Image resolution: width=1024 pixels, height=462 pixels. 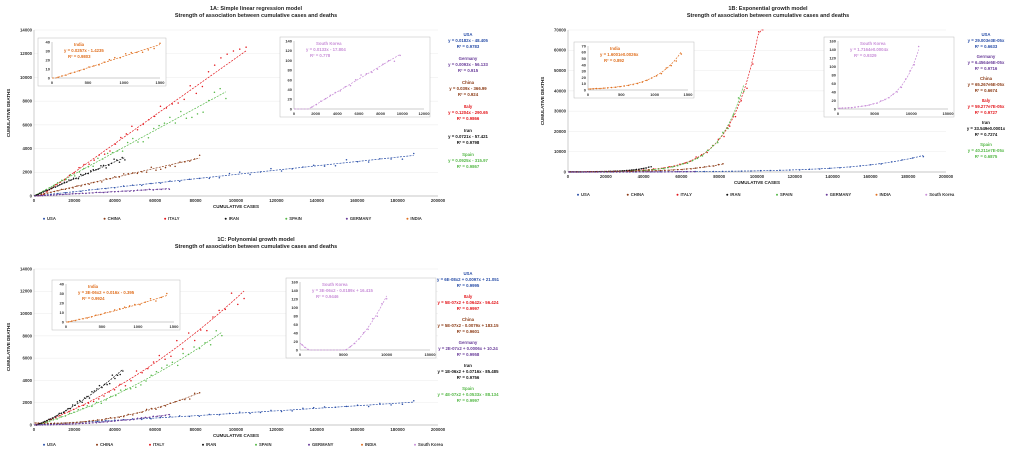 What do you see at coordinates (350, 346) in the screenshot?
I see `chart-1c-inset-point-skorea` at bounding box center [350, 346].